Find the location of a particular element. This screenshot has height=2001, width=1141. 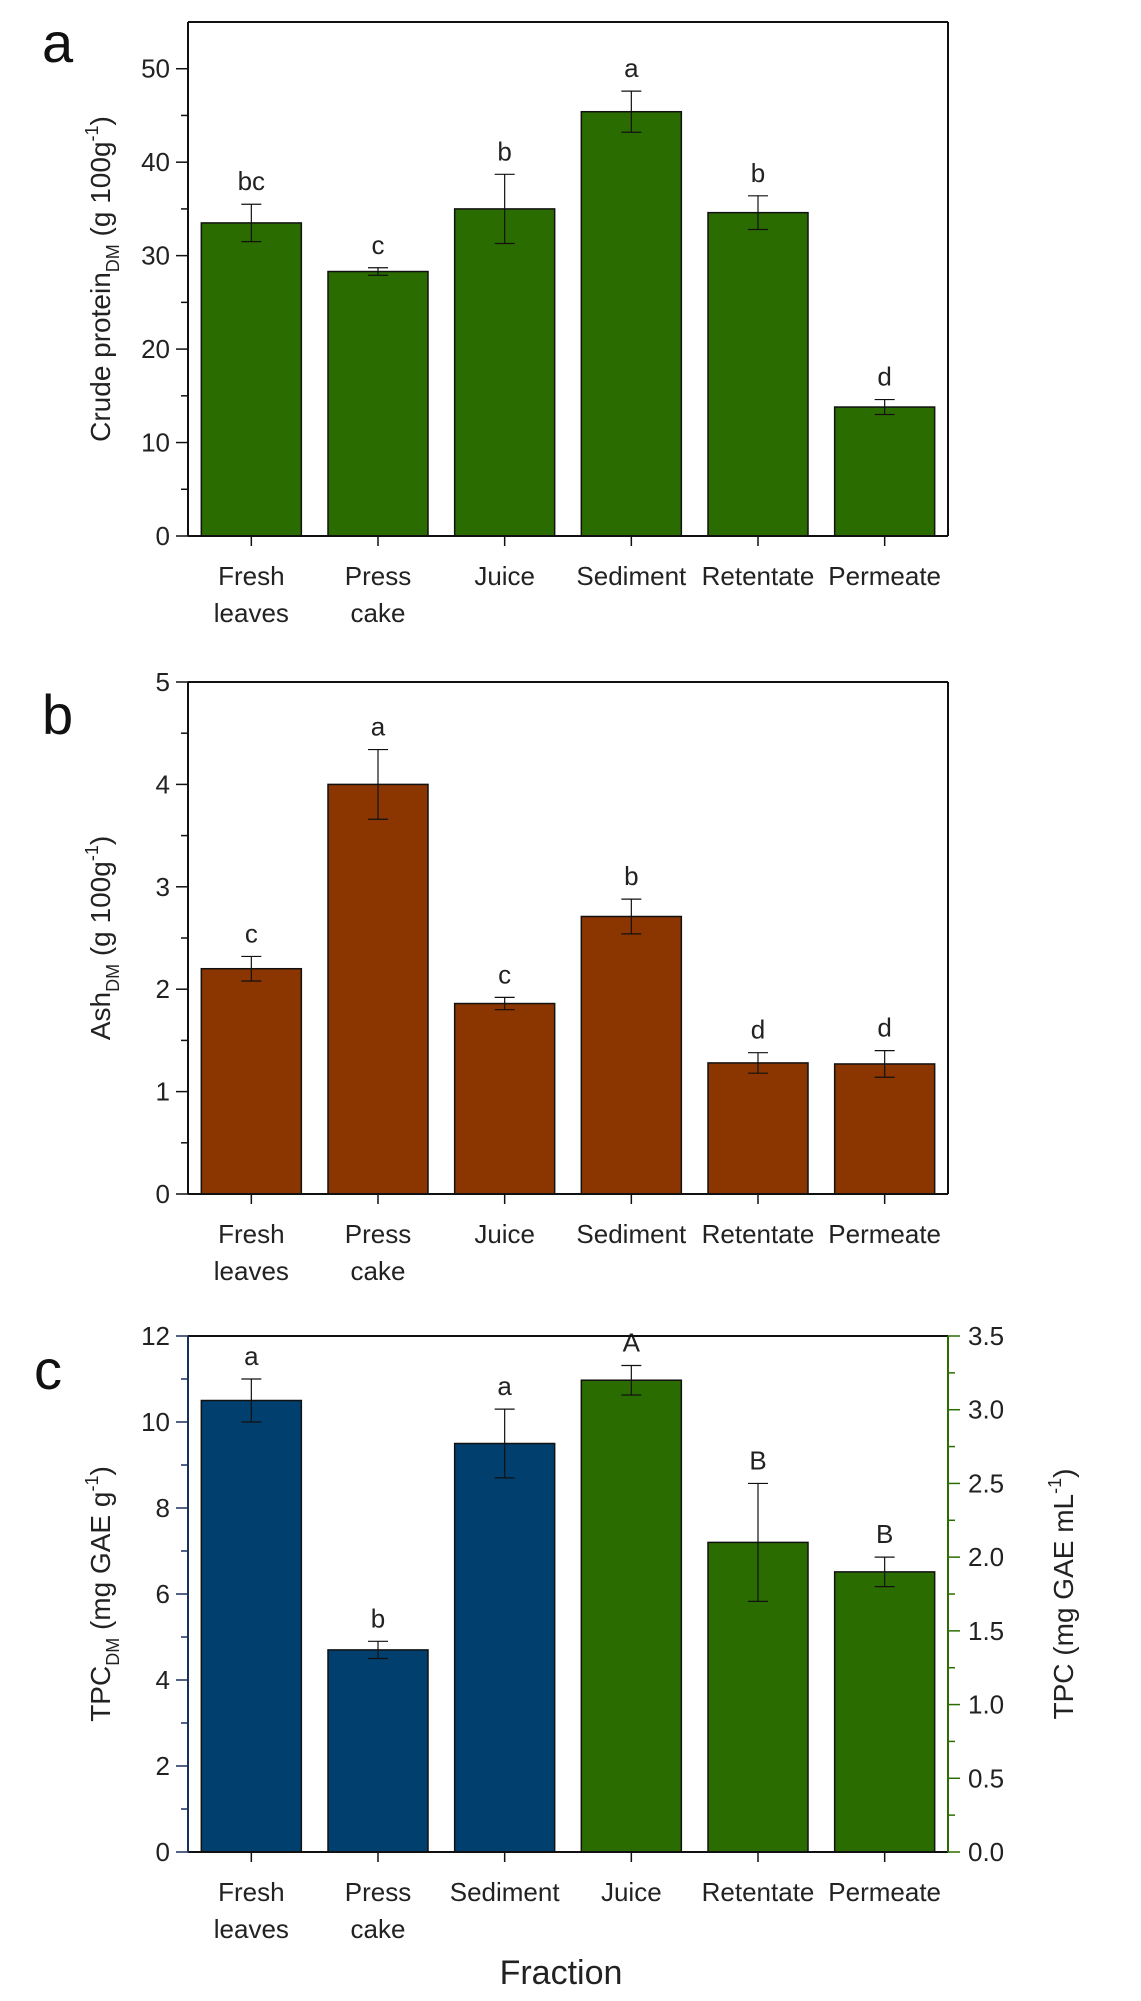

significance-label-a-2: b is located at coordinates (504, 151).